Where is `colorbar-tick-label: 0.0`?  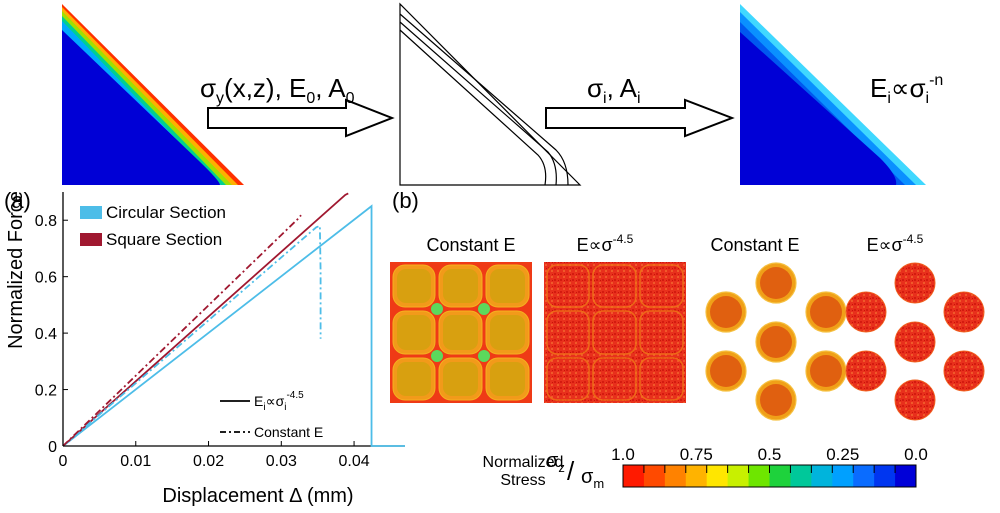 colorbar-tick-label: 0.0 is located at coordinates (916, 454).